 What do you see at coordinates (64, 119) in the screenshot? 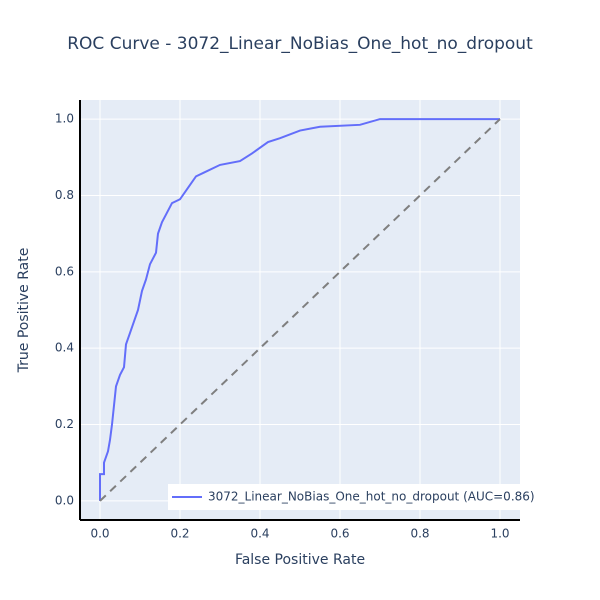
I see `y-tick-label: 1.0` at bounding box center [64, 119].